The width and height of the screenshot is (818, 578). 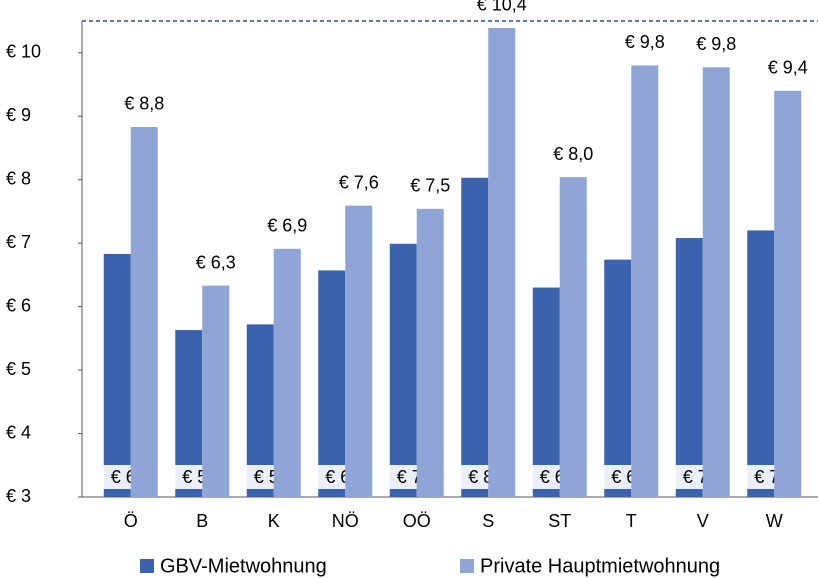 I want to click on value-label: € 6,9, so click(x=287, y=226).